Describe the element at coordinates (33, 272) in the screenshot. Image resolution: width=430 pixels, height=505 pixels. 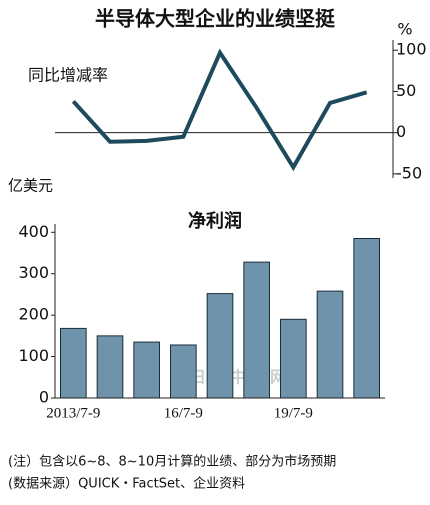
I see `y-tick-label: 300` at that location.